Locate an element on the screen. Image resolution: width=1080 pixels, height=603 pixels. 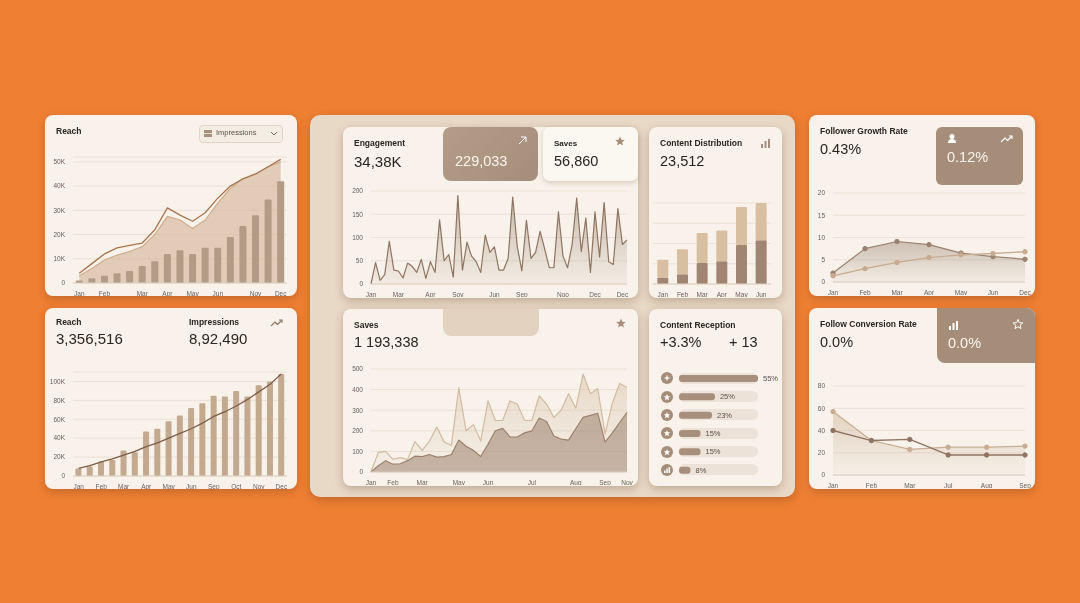
chart-title: Content Distribution is located at coordinates (701, 143).